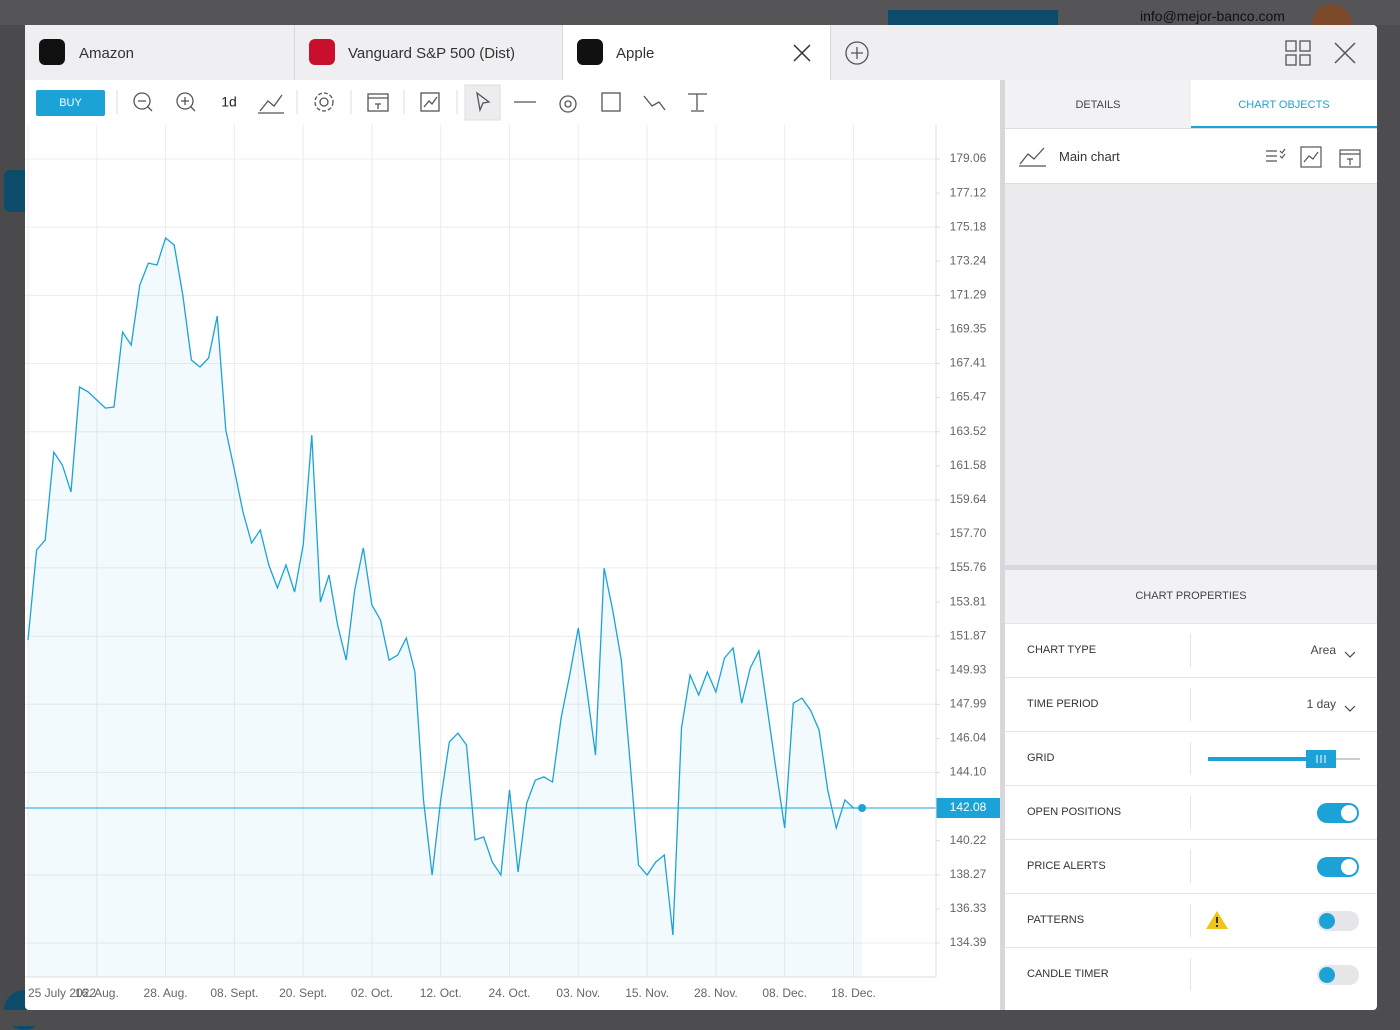 This screenshot has height=1030, width=1400. Describe the element at coordinates (1002, 545) in the screenshot. I see `splitter` at that location.